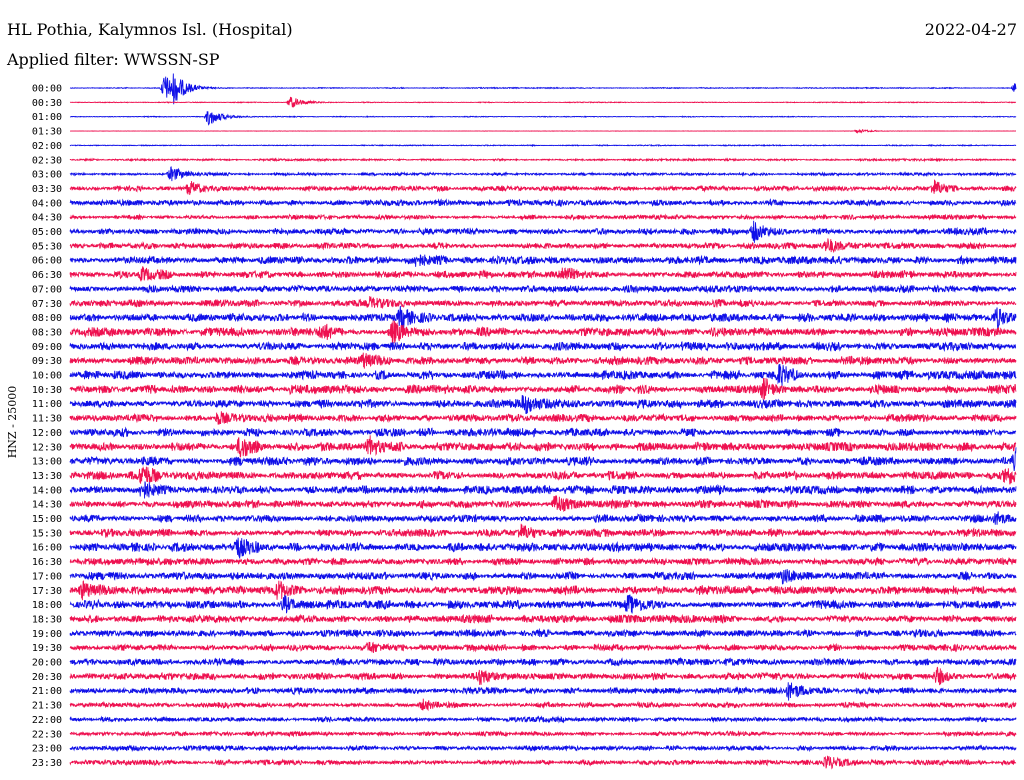 The height and width of the screenshot is (780, 1024). I want to click on time-tick-label: 13:30, so click(47, 476).